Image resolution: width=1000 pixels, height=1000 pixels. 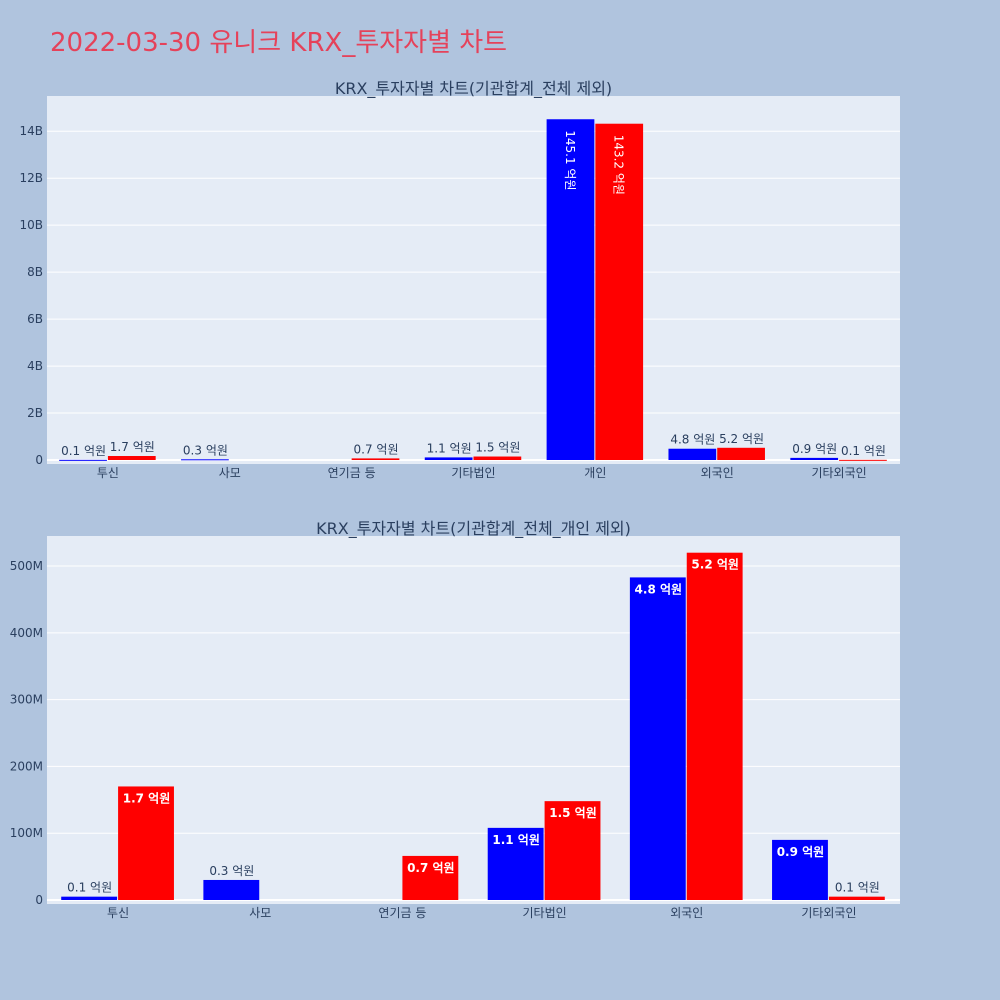 I want to click on chart-title: KRX_투자자별 차트(기관합계_전체 제외), so click(x=473, y=89).